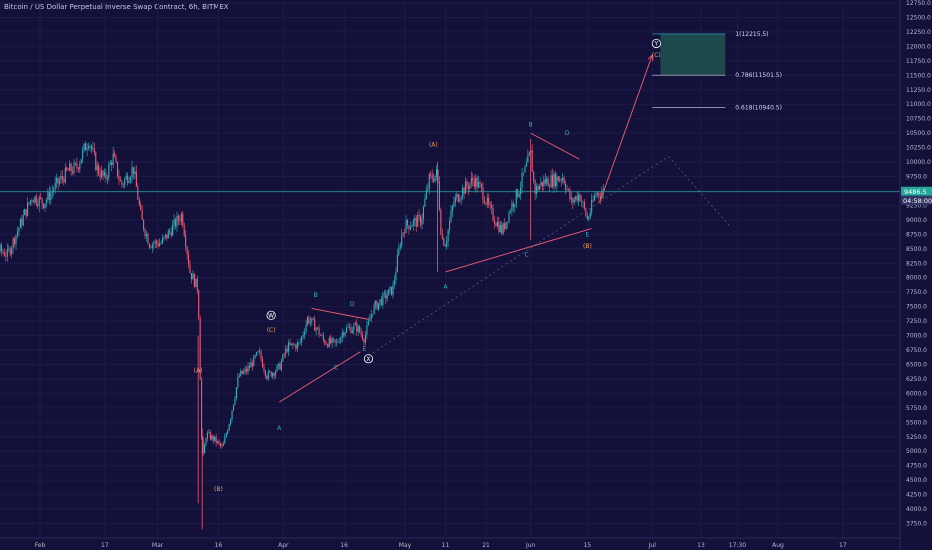 Image resolution: width=932 pixels, height=550 pixels. Describe the element at coordinates (751, 34) in the screenshot. I see `fib-level-label: 1(12215.5)` at that location.